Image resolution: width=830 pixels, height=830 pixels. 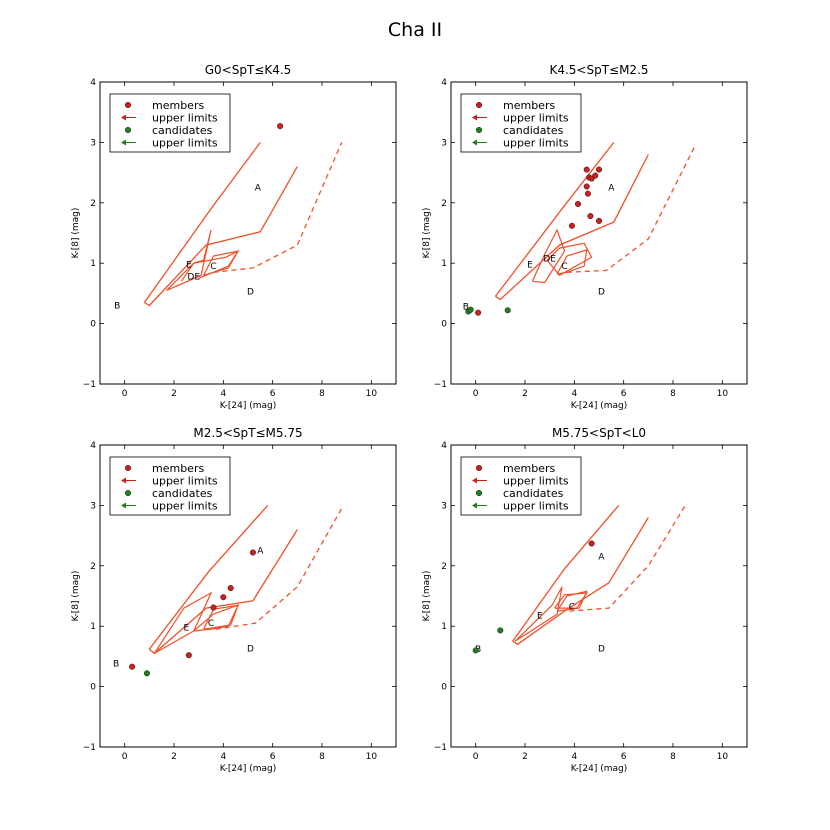 I want to click on region-label-e: E, so click(x=189, y=265).